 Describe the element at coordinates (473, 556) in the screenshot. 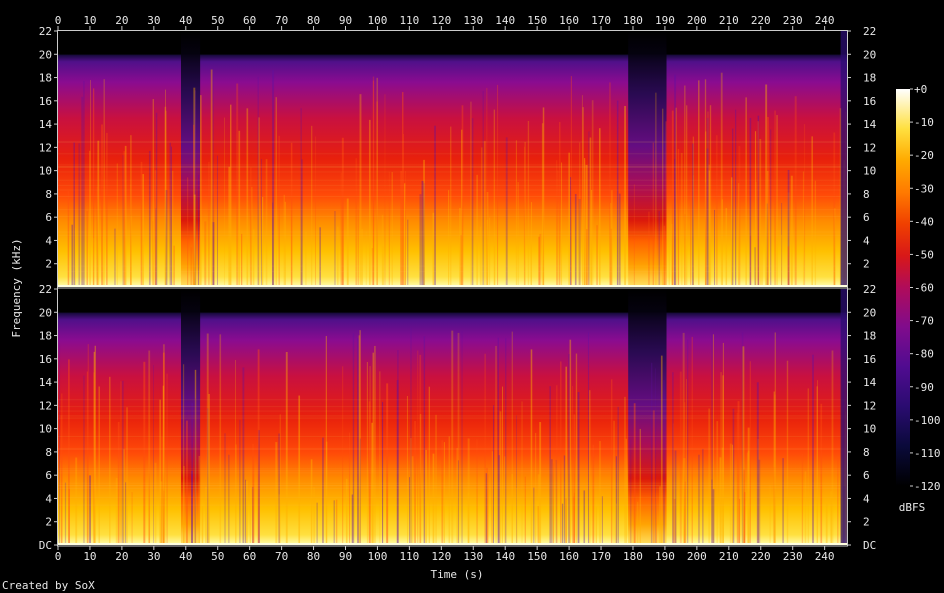

I see `x-tick-label-bottom: 130` at that location.